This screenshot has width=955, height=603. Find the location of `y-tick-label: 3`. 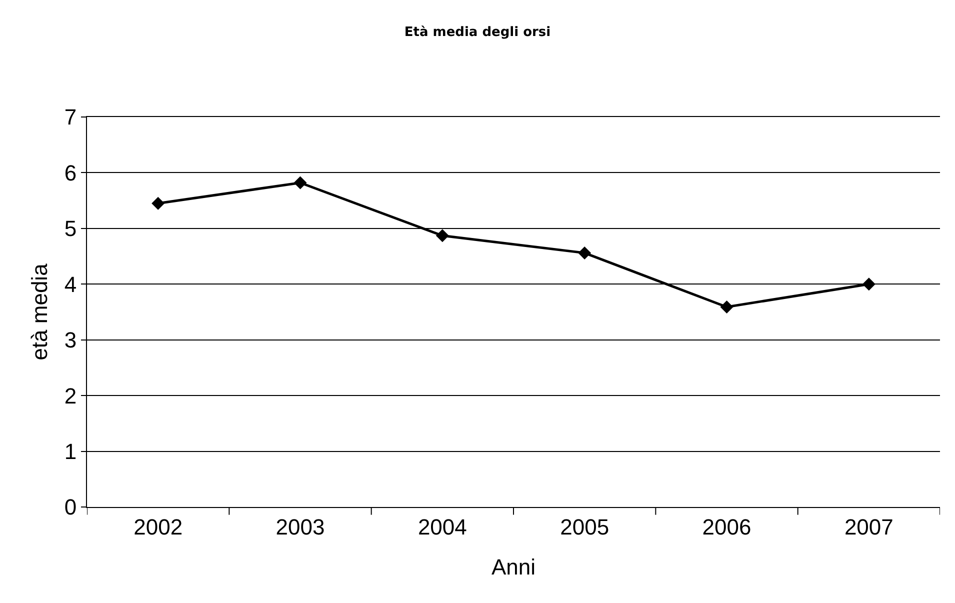

y-tick-label: 3 is located at coordinates (70, 340).